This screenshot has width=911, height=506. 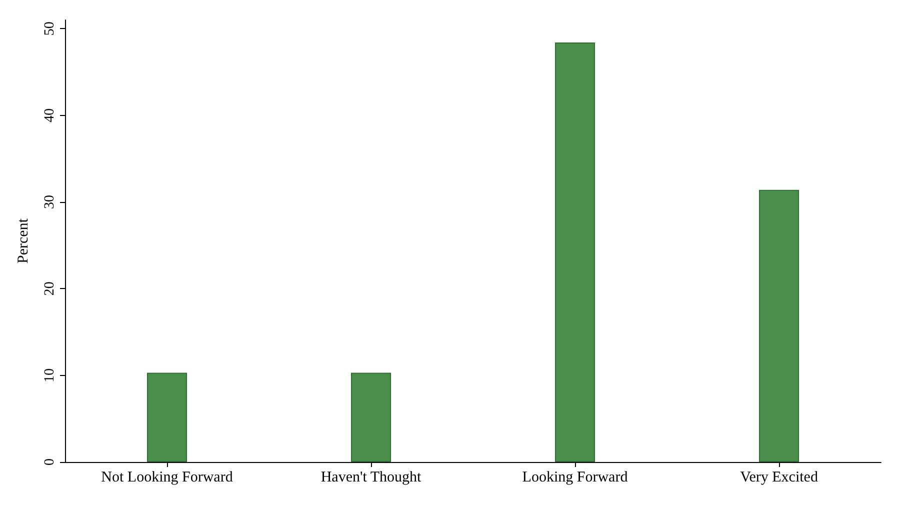 I want to click on y-tick-label: 30, so click(x=50, y=202).